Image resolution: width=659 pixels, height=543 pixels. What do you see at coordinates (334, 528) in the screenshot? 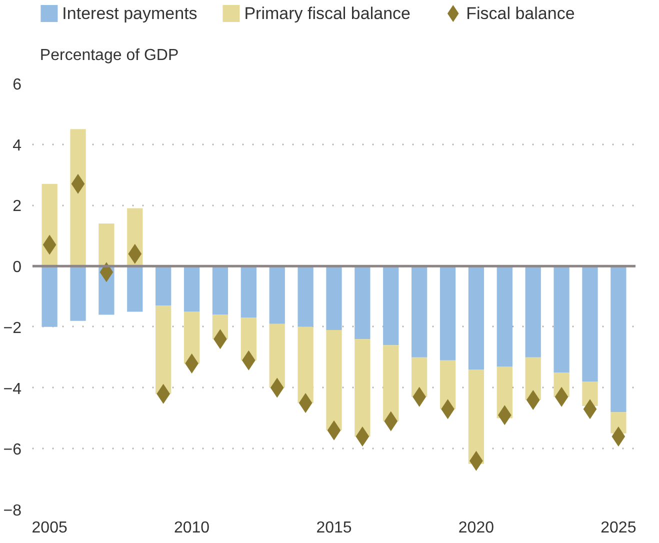
I see `x-tick-label: 2015` at bounding box center [334, 528].